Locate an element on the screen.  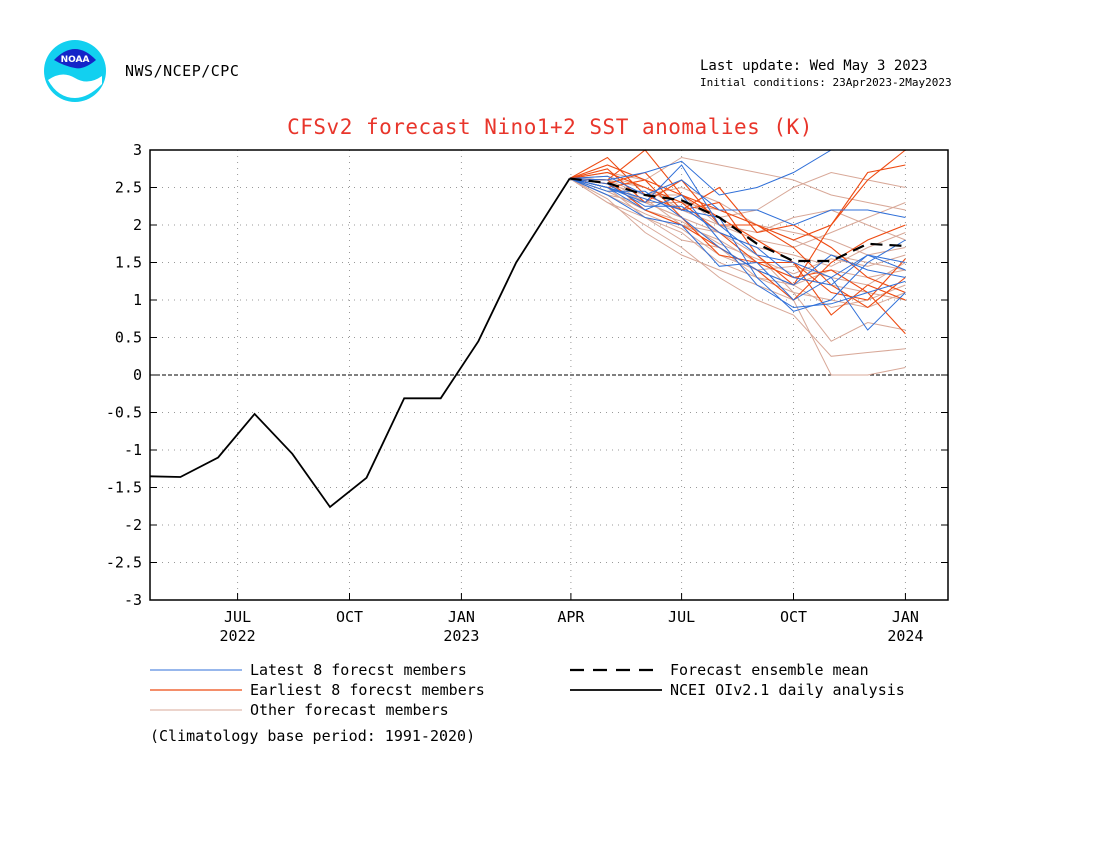
chart-title: CFSv2 forecast Nino1+2 SST anomalies (K) is located at coordinates (550, 127).